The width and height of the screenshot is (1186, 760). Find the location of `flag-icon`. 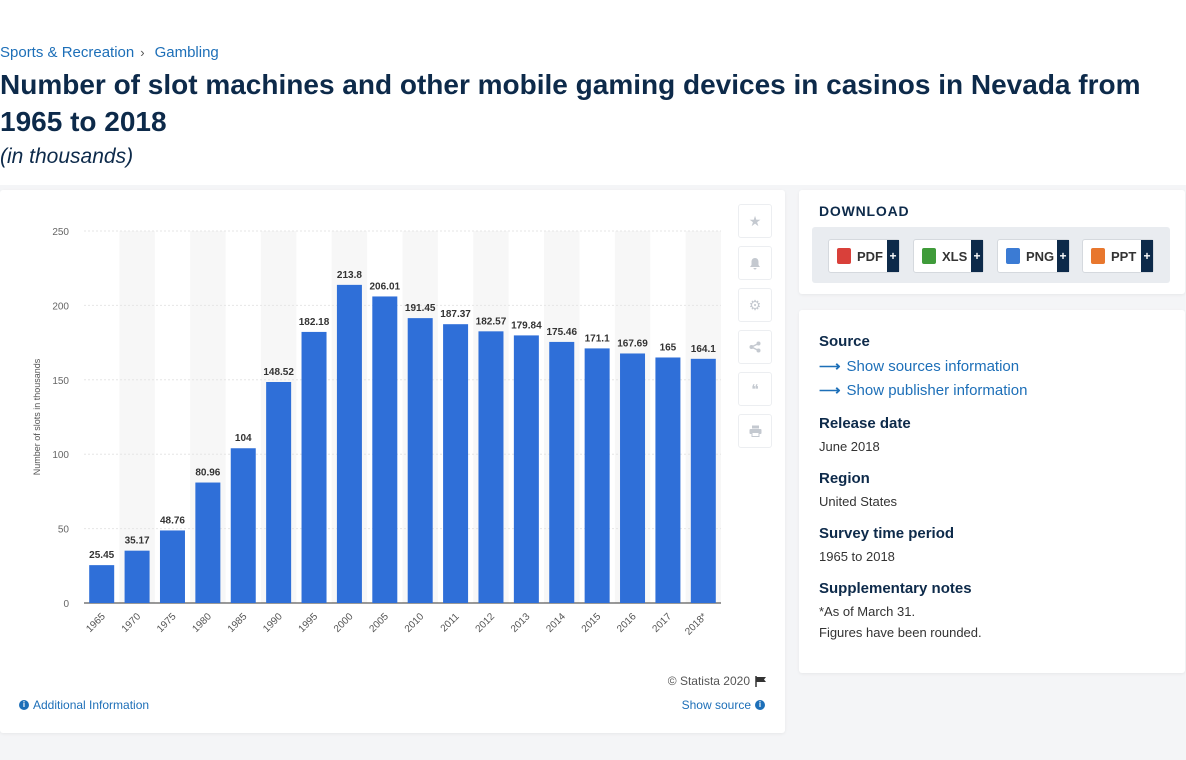

flag-icon is located at coordinates (761, 681).